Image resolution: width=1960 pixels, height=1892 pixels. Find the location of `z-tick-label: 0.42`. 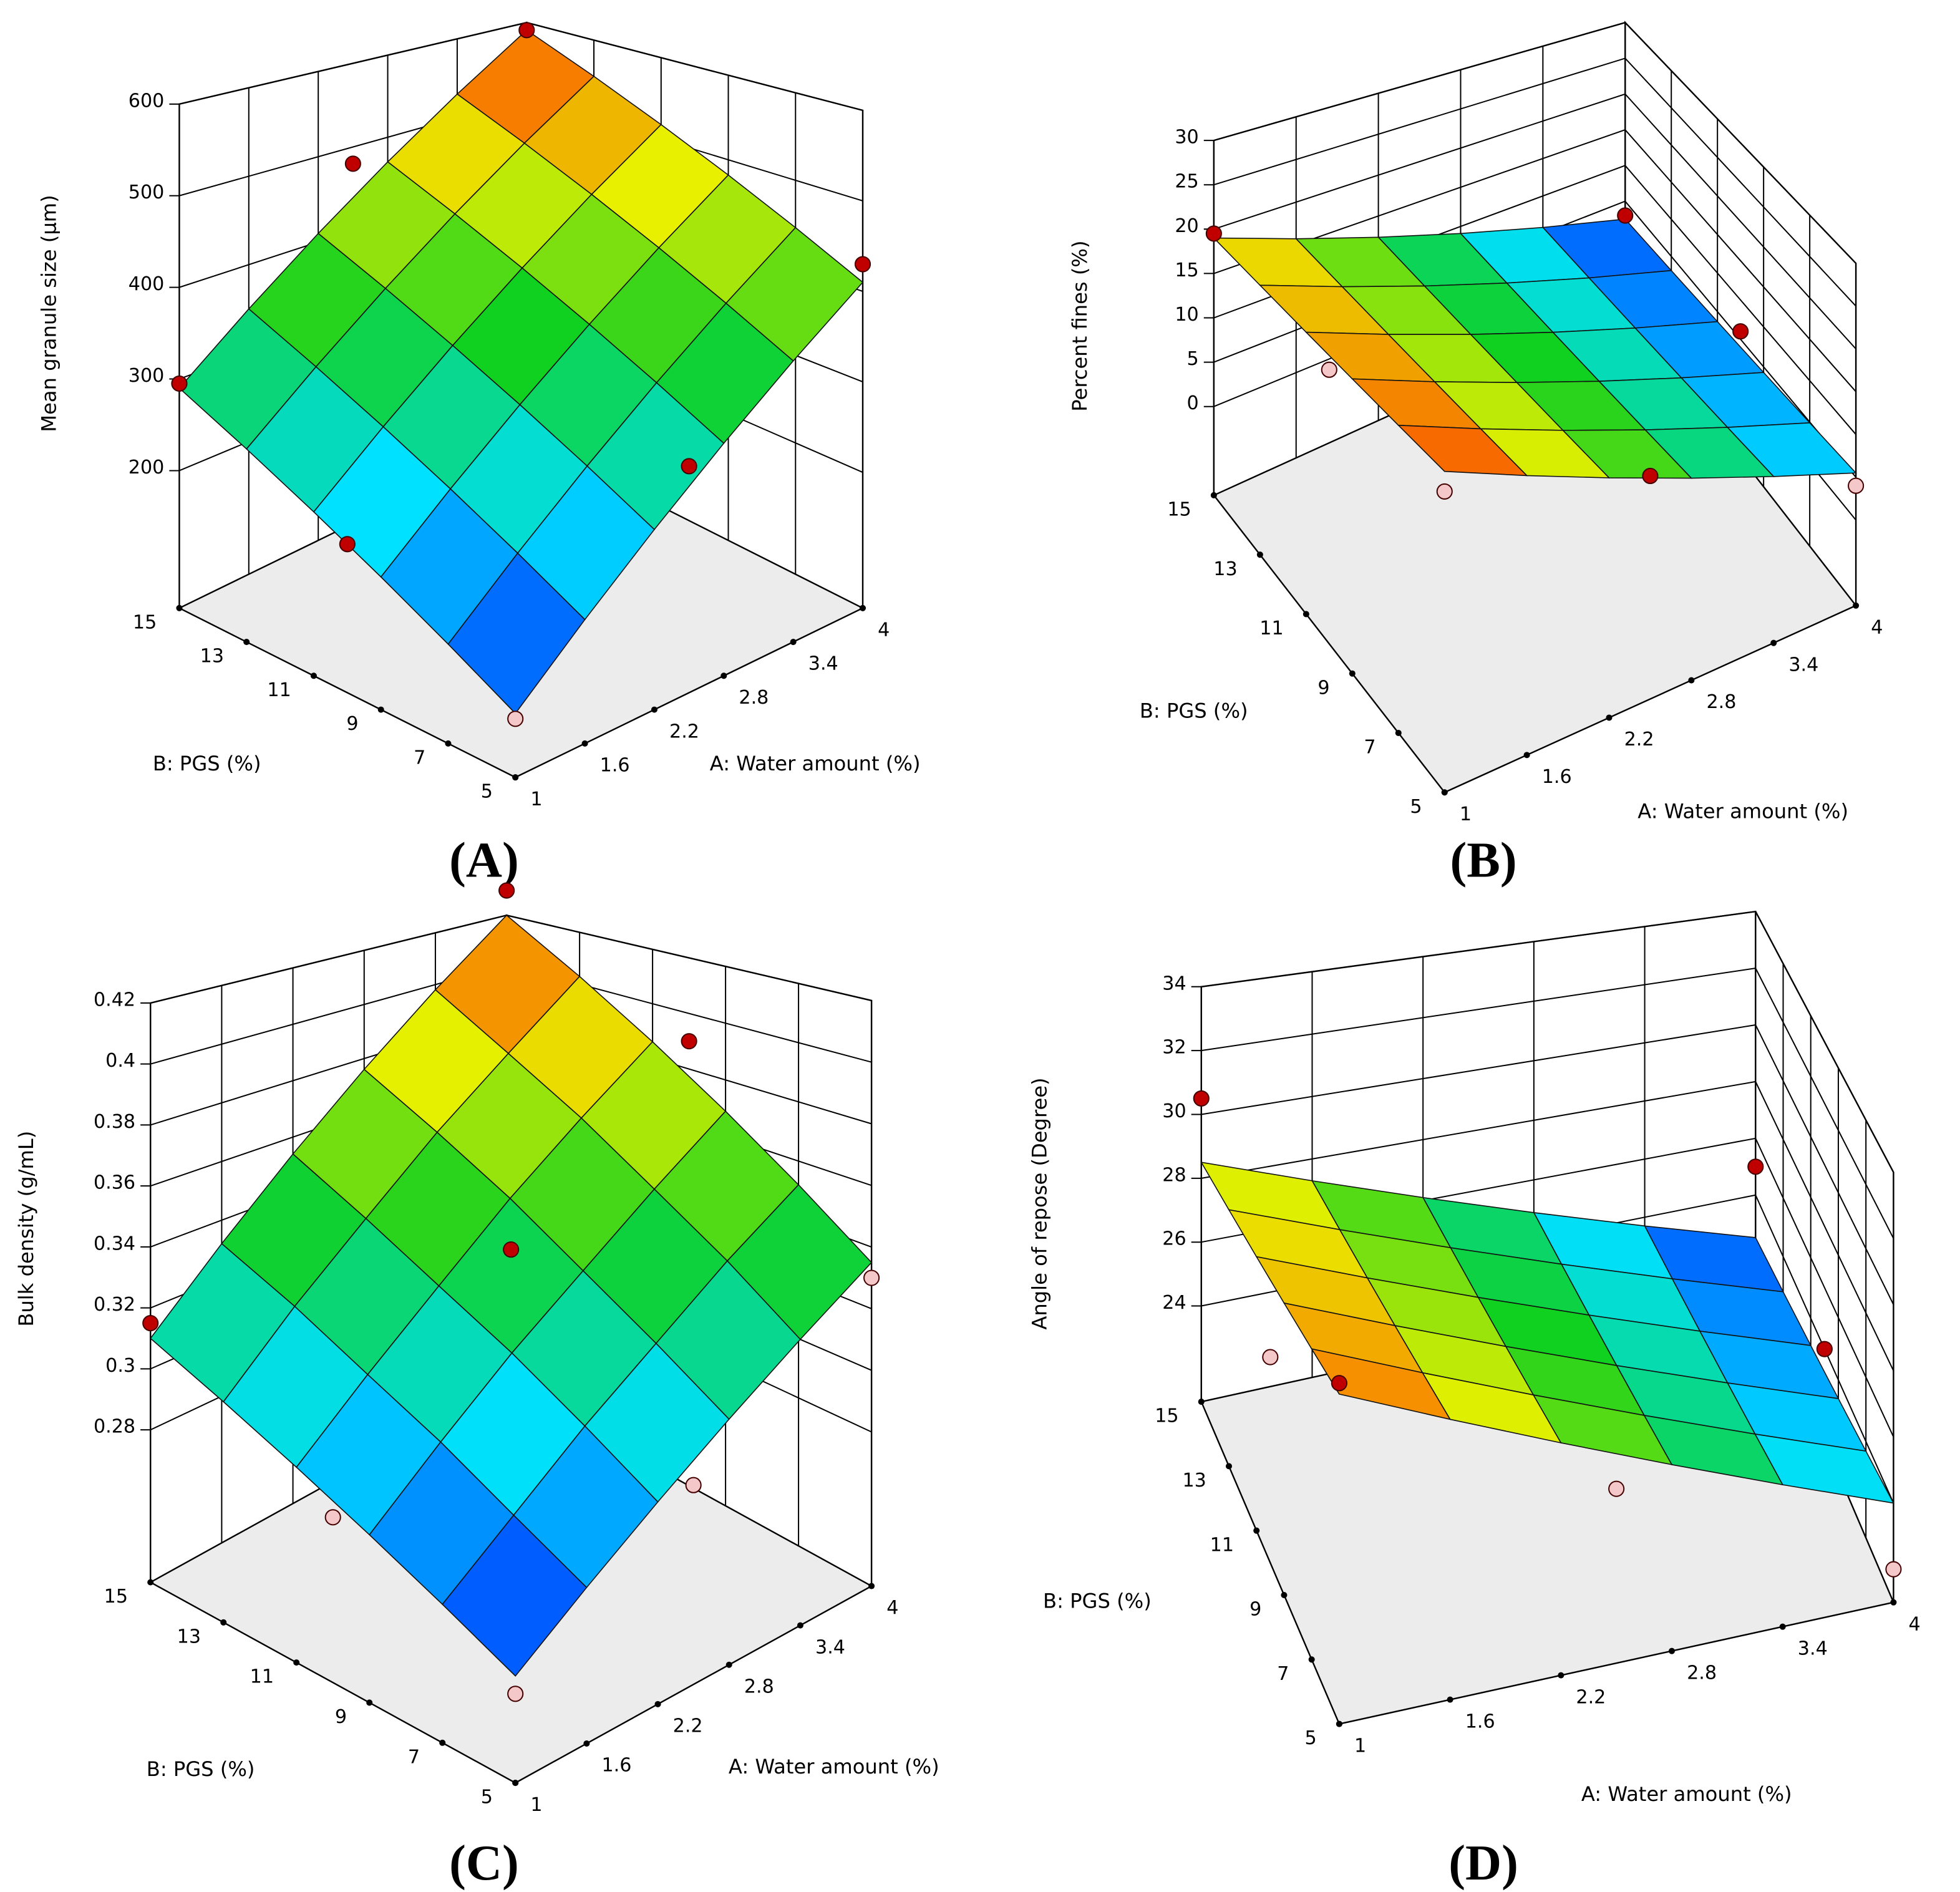

z-tick-label: 0.42 is located at coordinates (114, 1000).